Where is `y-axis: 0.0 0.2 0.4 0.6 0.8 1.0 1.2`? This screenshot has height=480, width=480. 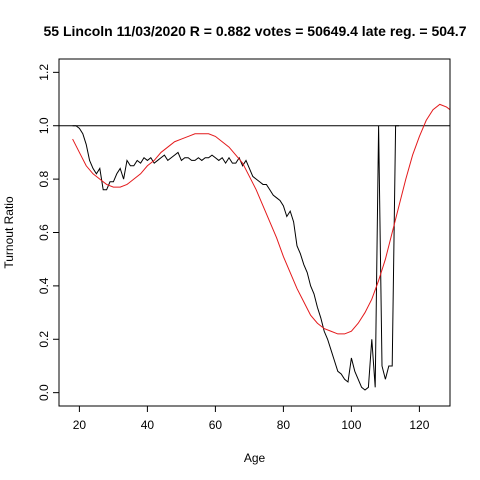 y-axis: 0.0 0.2 0.4 0.6 0.8 1.0 1.2 is located at coordinates (48, 232).